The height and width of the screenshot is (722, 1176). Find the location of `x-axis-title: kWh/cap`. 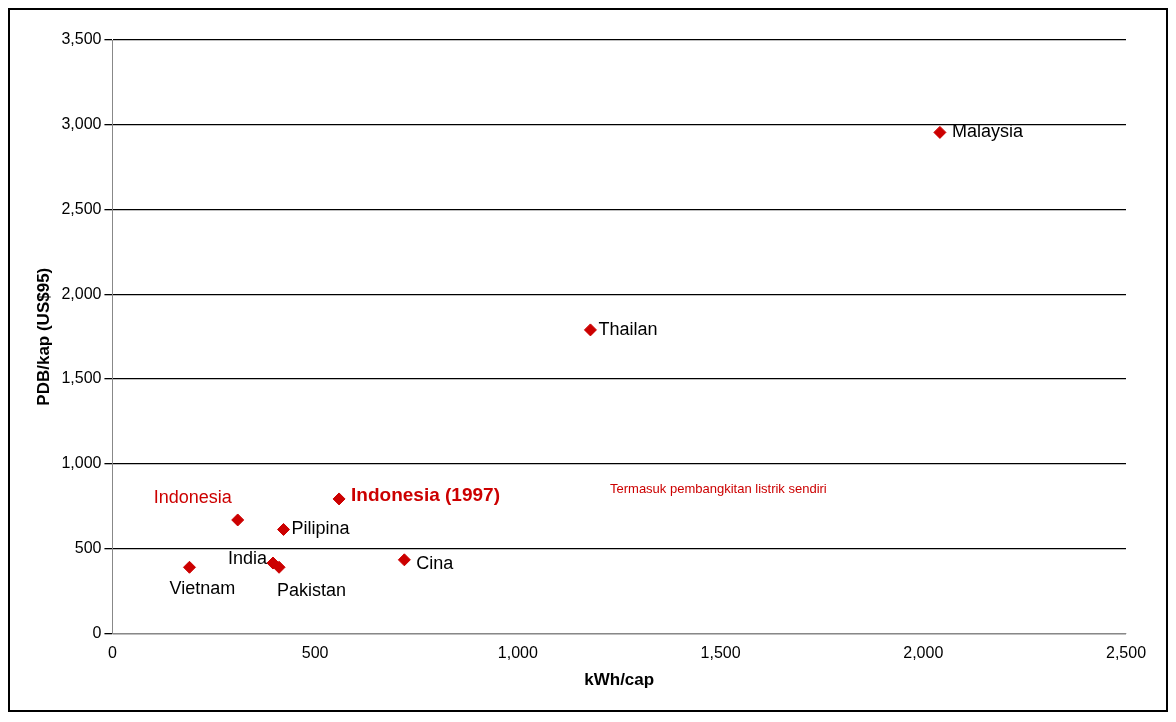

x-axis-title: kWh/cap is located at coordinates (619, 680).